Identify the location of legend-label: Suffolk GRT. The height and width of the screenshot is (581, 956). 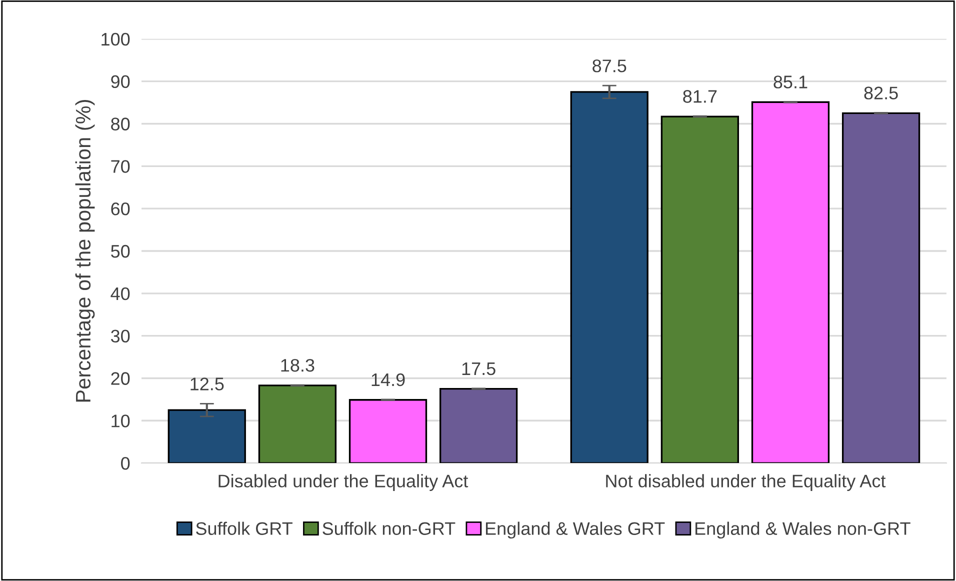
(244, 528).